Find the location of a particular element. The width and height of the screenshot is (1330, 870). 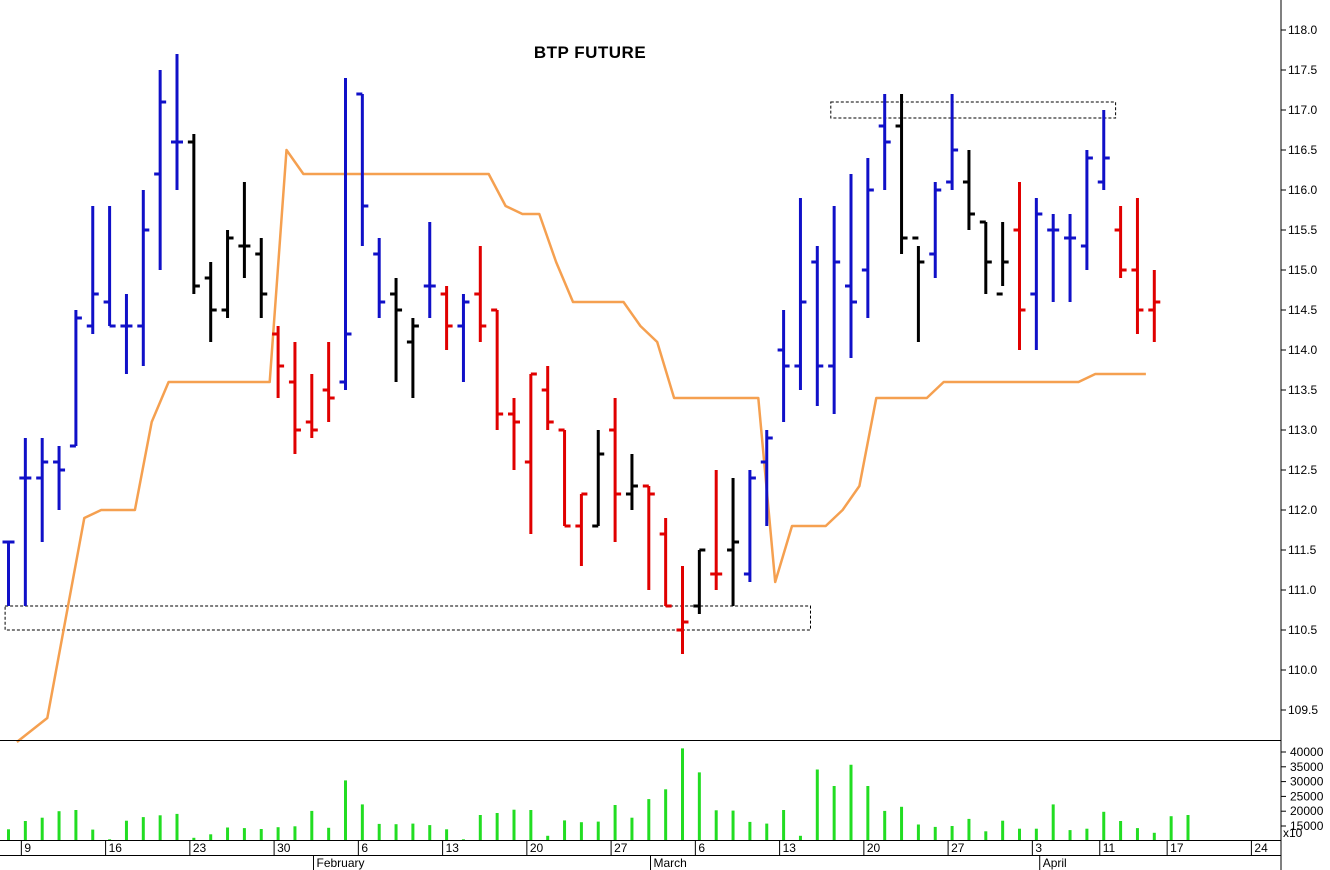

volume-tick-label: 20000 is located at coordinates (1307, 811).